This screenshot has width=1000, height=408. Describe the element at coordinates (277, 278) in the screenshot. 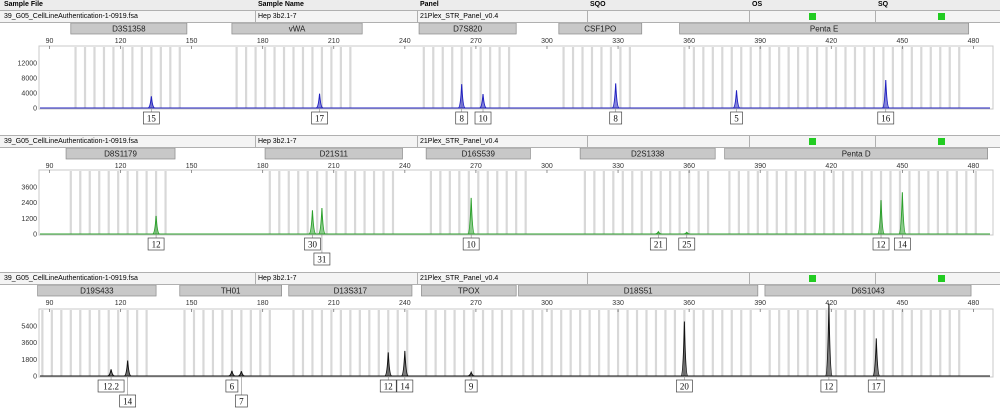

I see `sample-name: Hep 3b2.1-7` at that location.